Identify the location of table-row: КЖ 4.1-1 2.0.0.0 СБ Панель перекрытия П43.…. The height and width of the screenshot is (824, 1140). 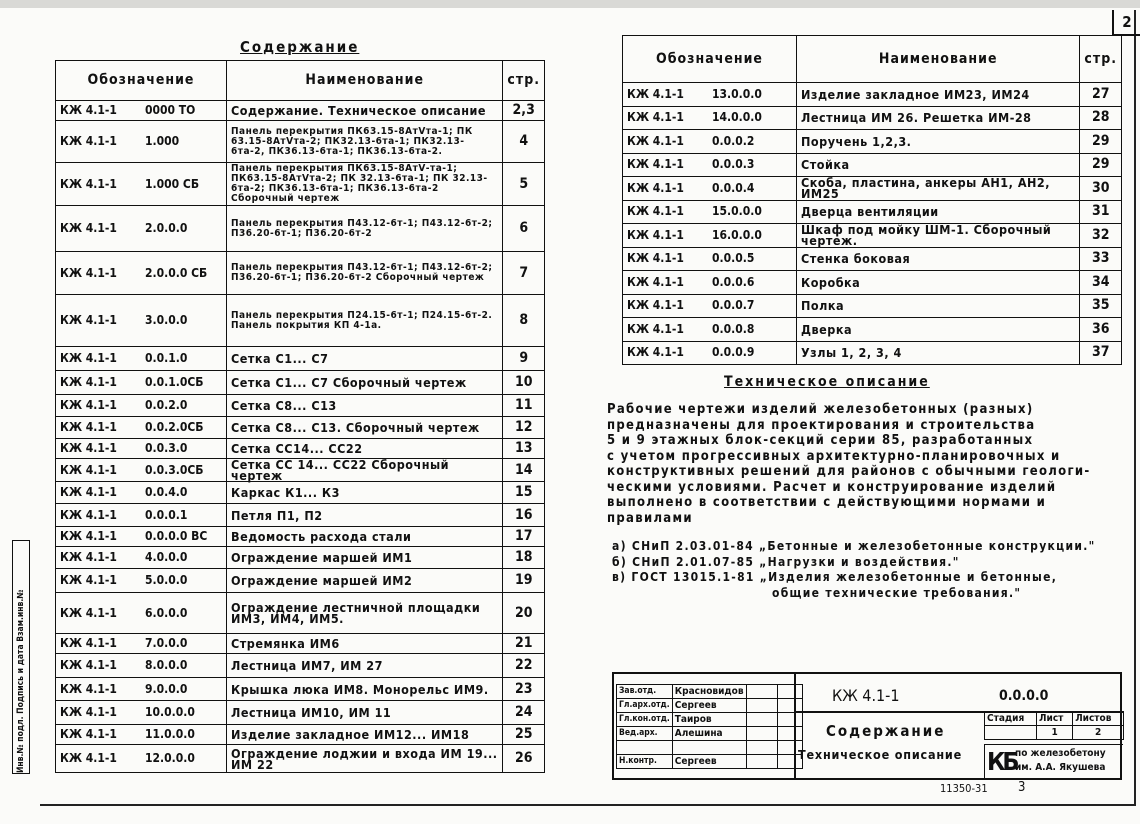
(300, 273).